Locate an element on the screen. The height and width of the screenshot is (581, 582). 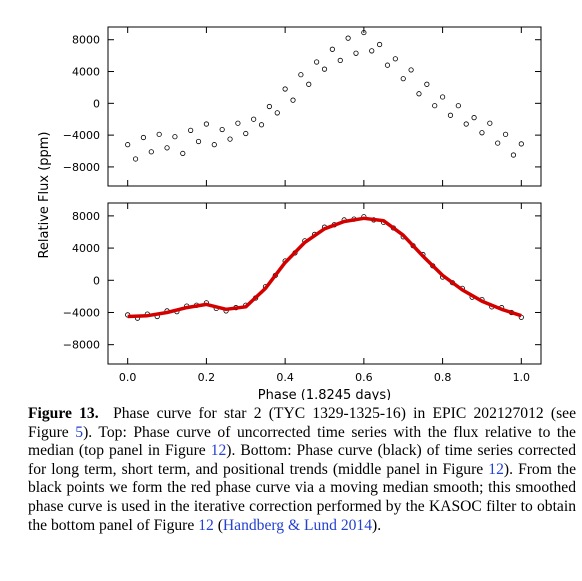
x-tick-label: 0.0 is located at coordinates (128, 377).